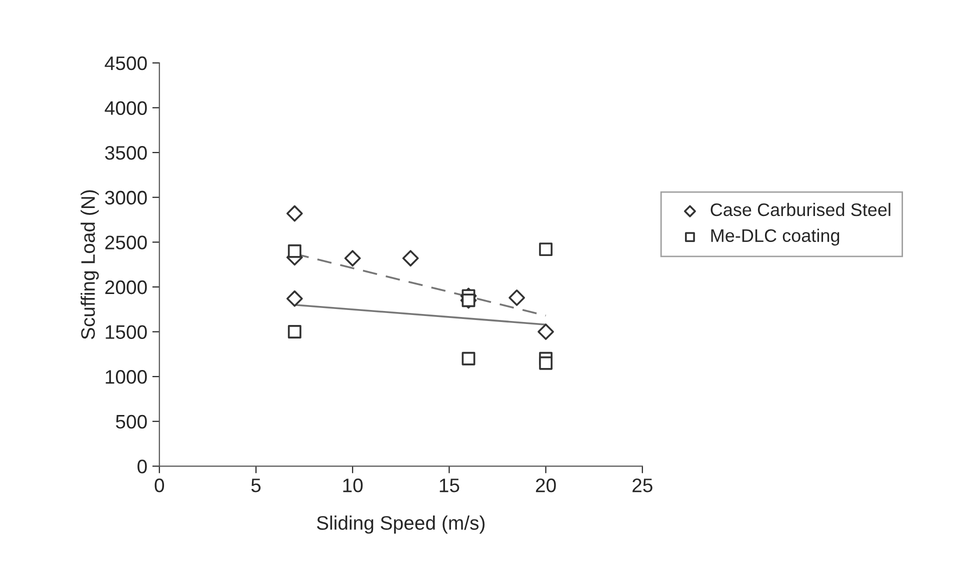  I want to click on x-tick-label: 15, so click(450, 485).